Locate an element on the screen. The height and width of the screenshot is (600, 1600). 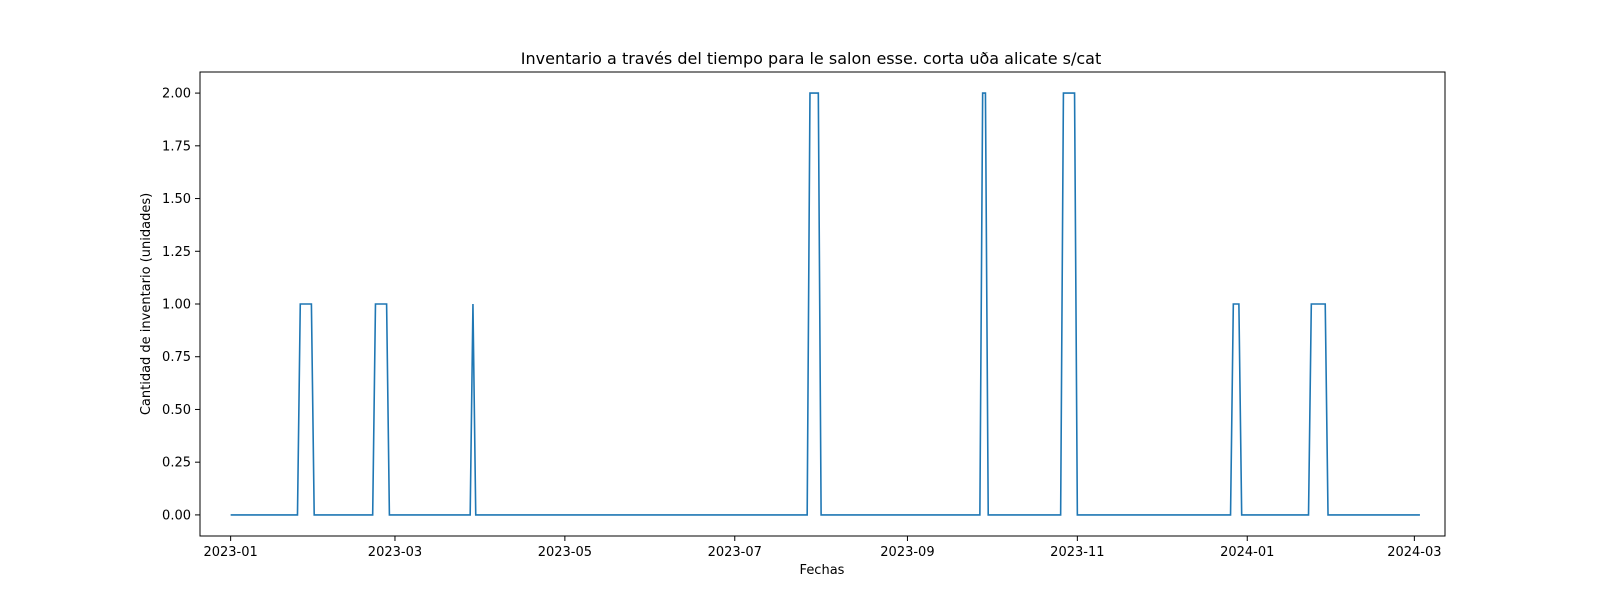
y-axis-ticks: 0.00 0.25 0.50 0.75 1.00 1.25 1.50 1.75 2.00 is located at coordinates (181, 305).